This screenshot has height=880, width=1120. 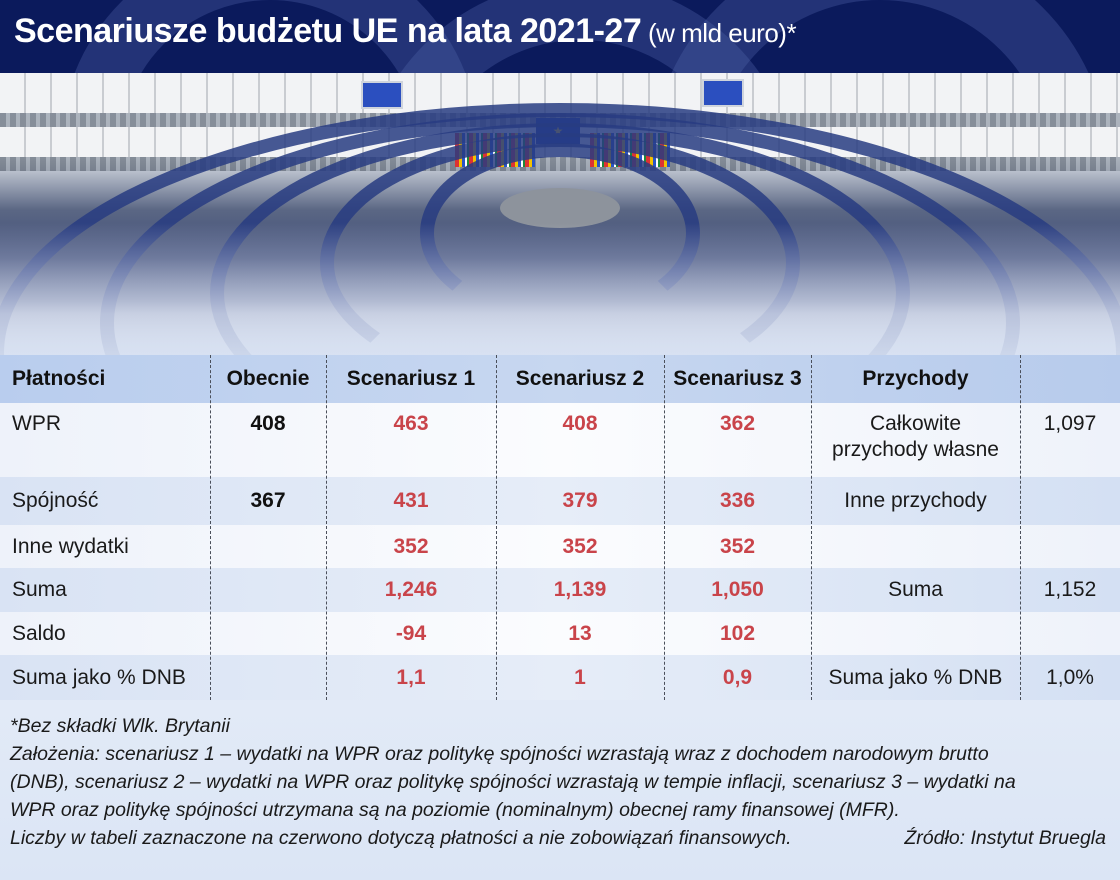 I want to click on row-label: Inne wydatki, so click(x=70, y=546).